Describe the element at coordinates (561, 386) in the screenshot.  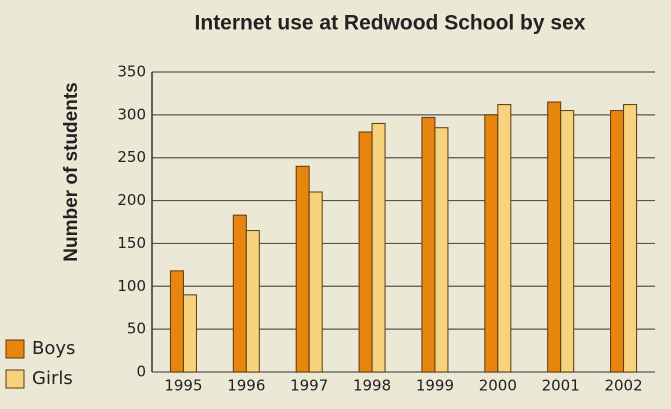
I see `x-tick-label: 2001` at that location.